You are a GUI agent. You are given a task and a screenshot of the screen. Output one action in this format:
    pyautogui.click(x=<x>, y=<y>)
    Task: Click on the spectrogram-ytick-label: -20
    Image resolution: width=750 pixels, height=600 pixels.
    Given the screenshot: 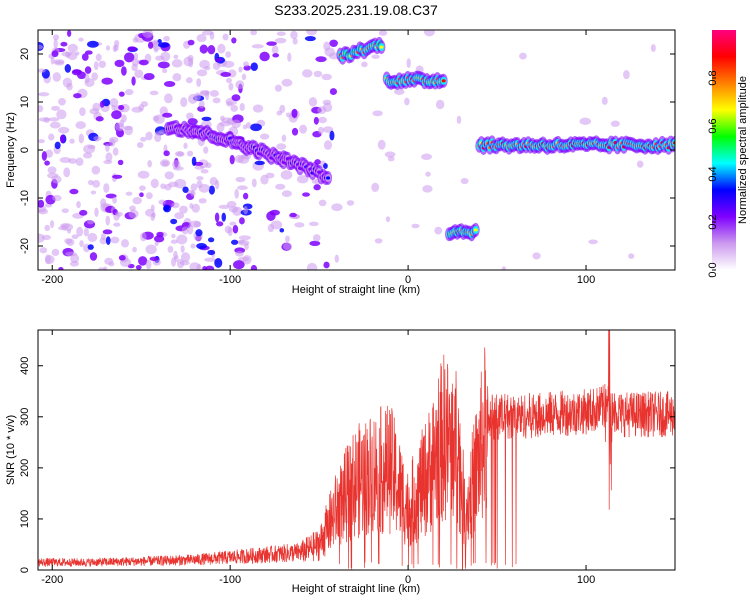 What is the action you would take?
    pyautogui.click(x=25, y=246)
    